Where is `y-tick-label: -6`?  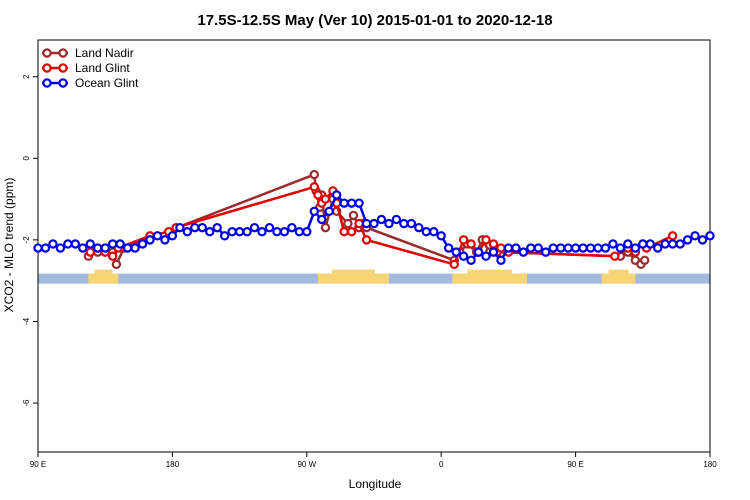 y-tick-label: -6 is located at coordinates (26, 403).